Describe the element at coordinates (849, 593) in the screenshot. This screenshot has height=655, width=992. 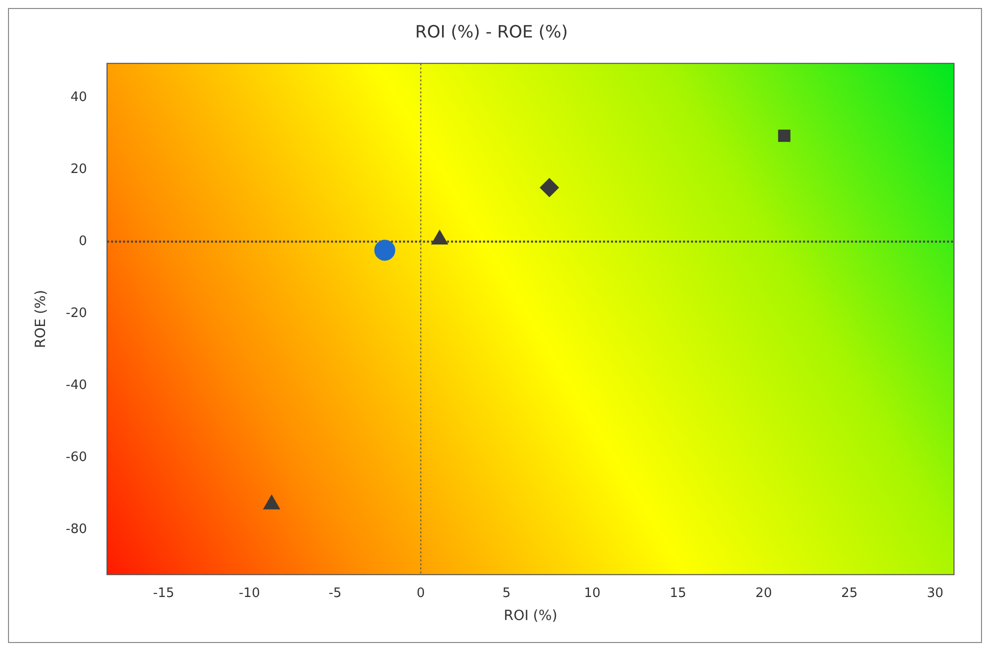
I see `x-tick-label: 25` at that location.